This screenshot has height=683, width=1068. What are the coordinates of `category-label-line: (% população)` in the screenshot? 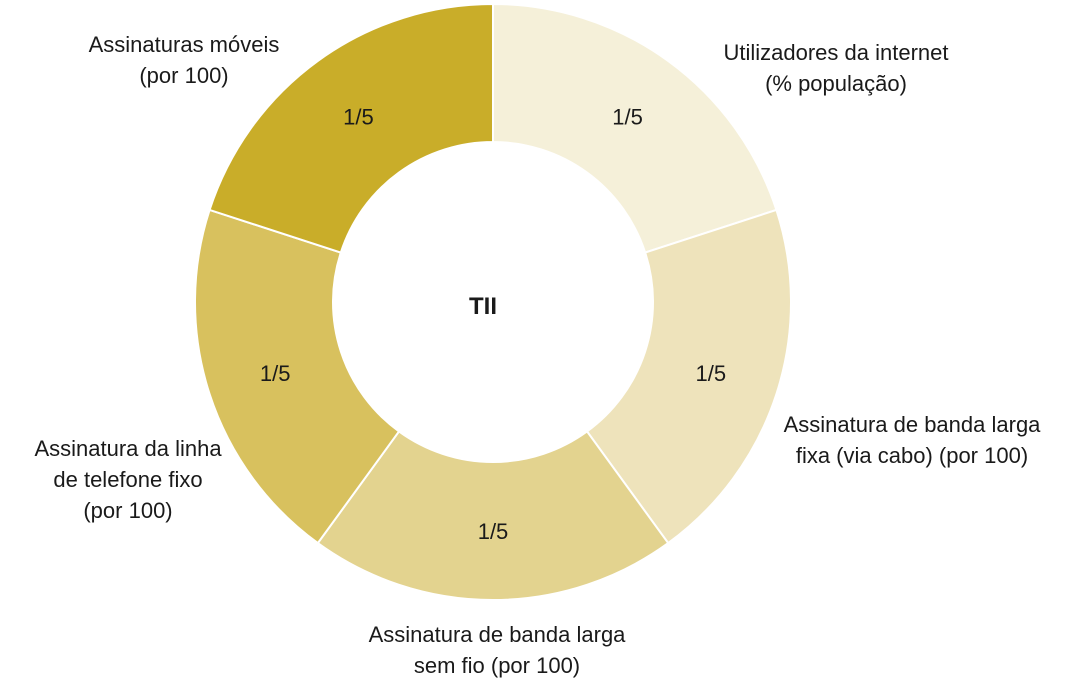 It's located at (836, 83).